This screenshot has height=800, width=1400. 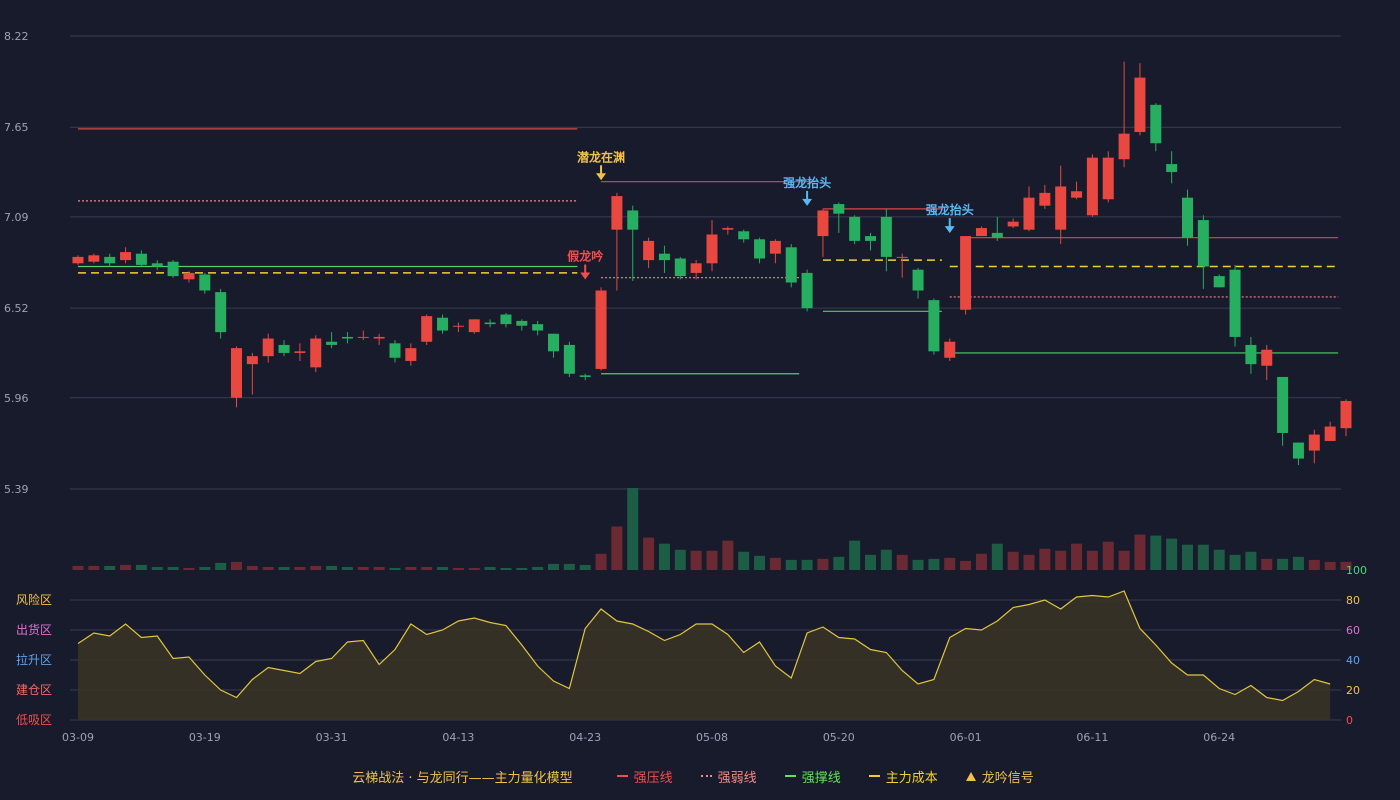 What do you see at coordinates (999, 776) in the screenshot?
I see `legend-item-dragon-signal: 龙吟信号` at bounding box center [999, 776].